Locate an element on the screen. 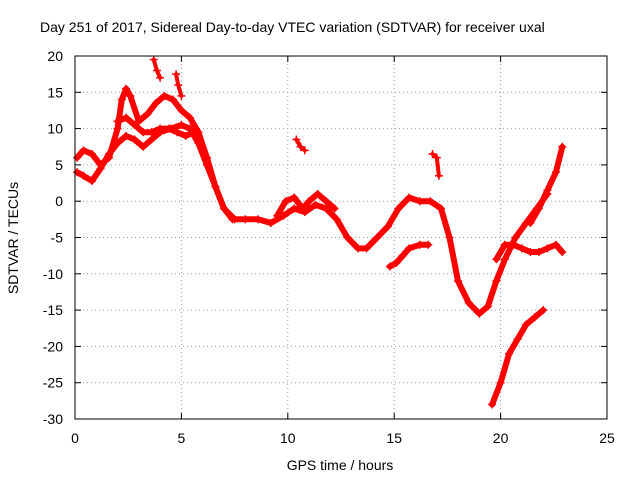 Image resolution: width=640 pixels, height=480 pixels. y-tick-label: 5 is located at coordinates (59, 165).